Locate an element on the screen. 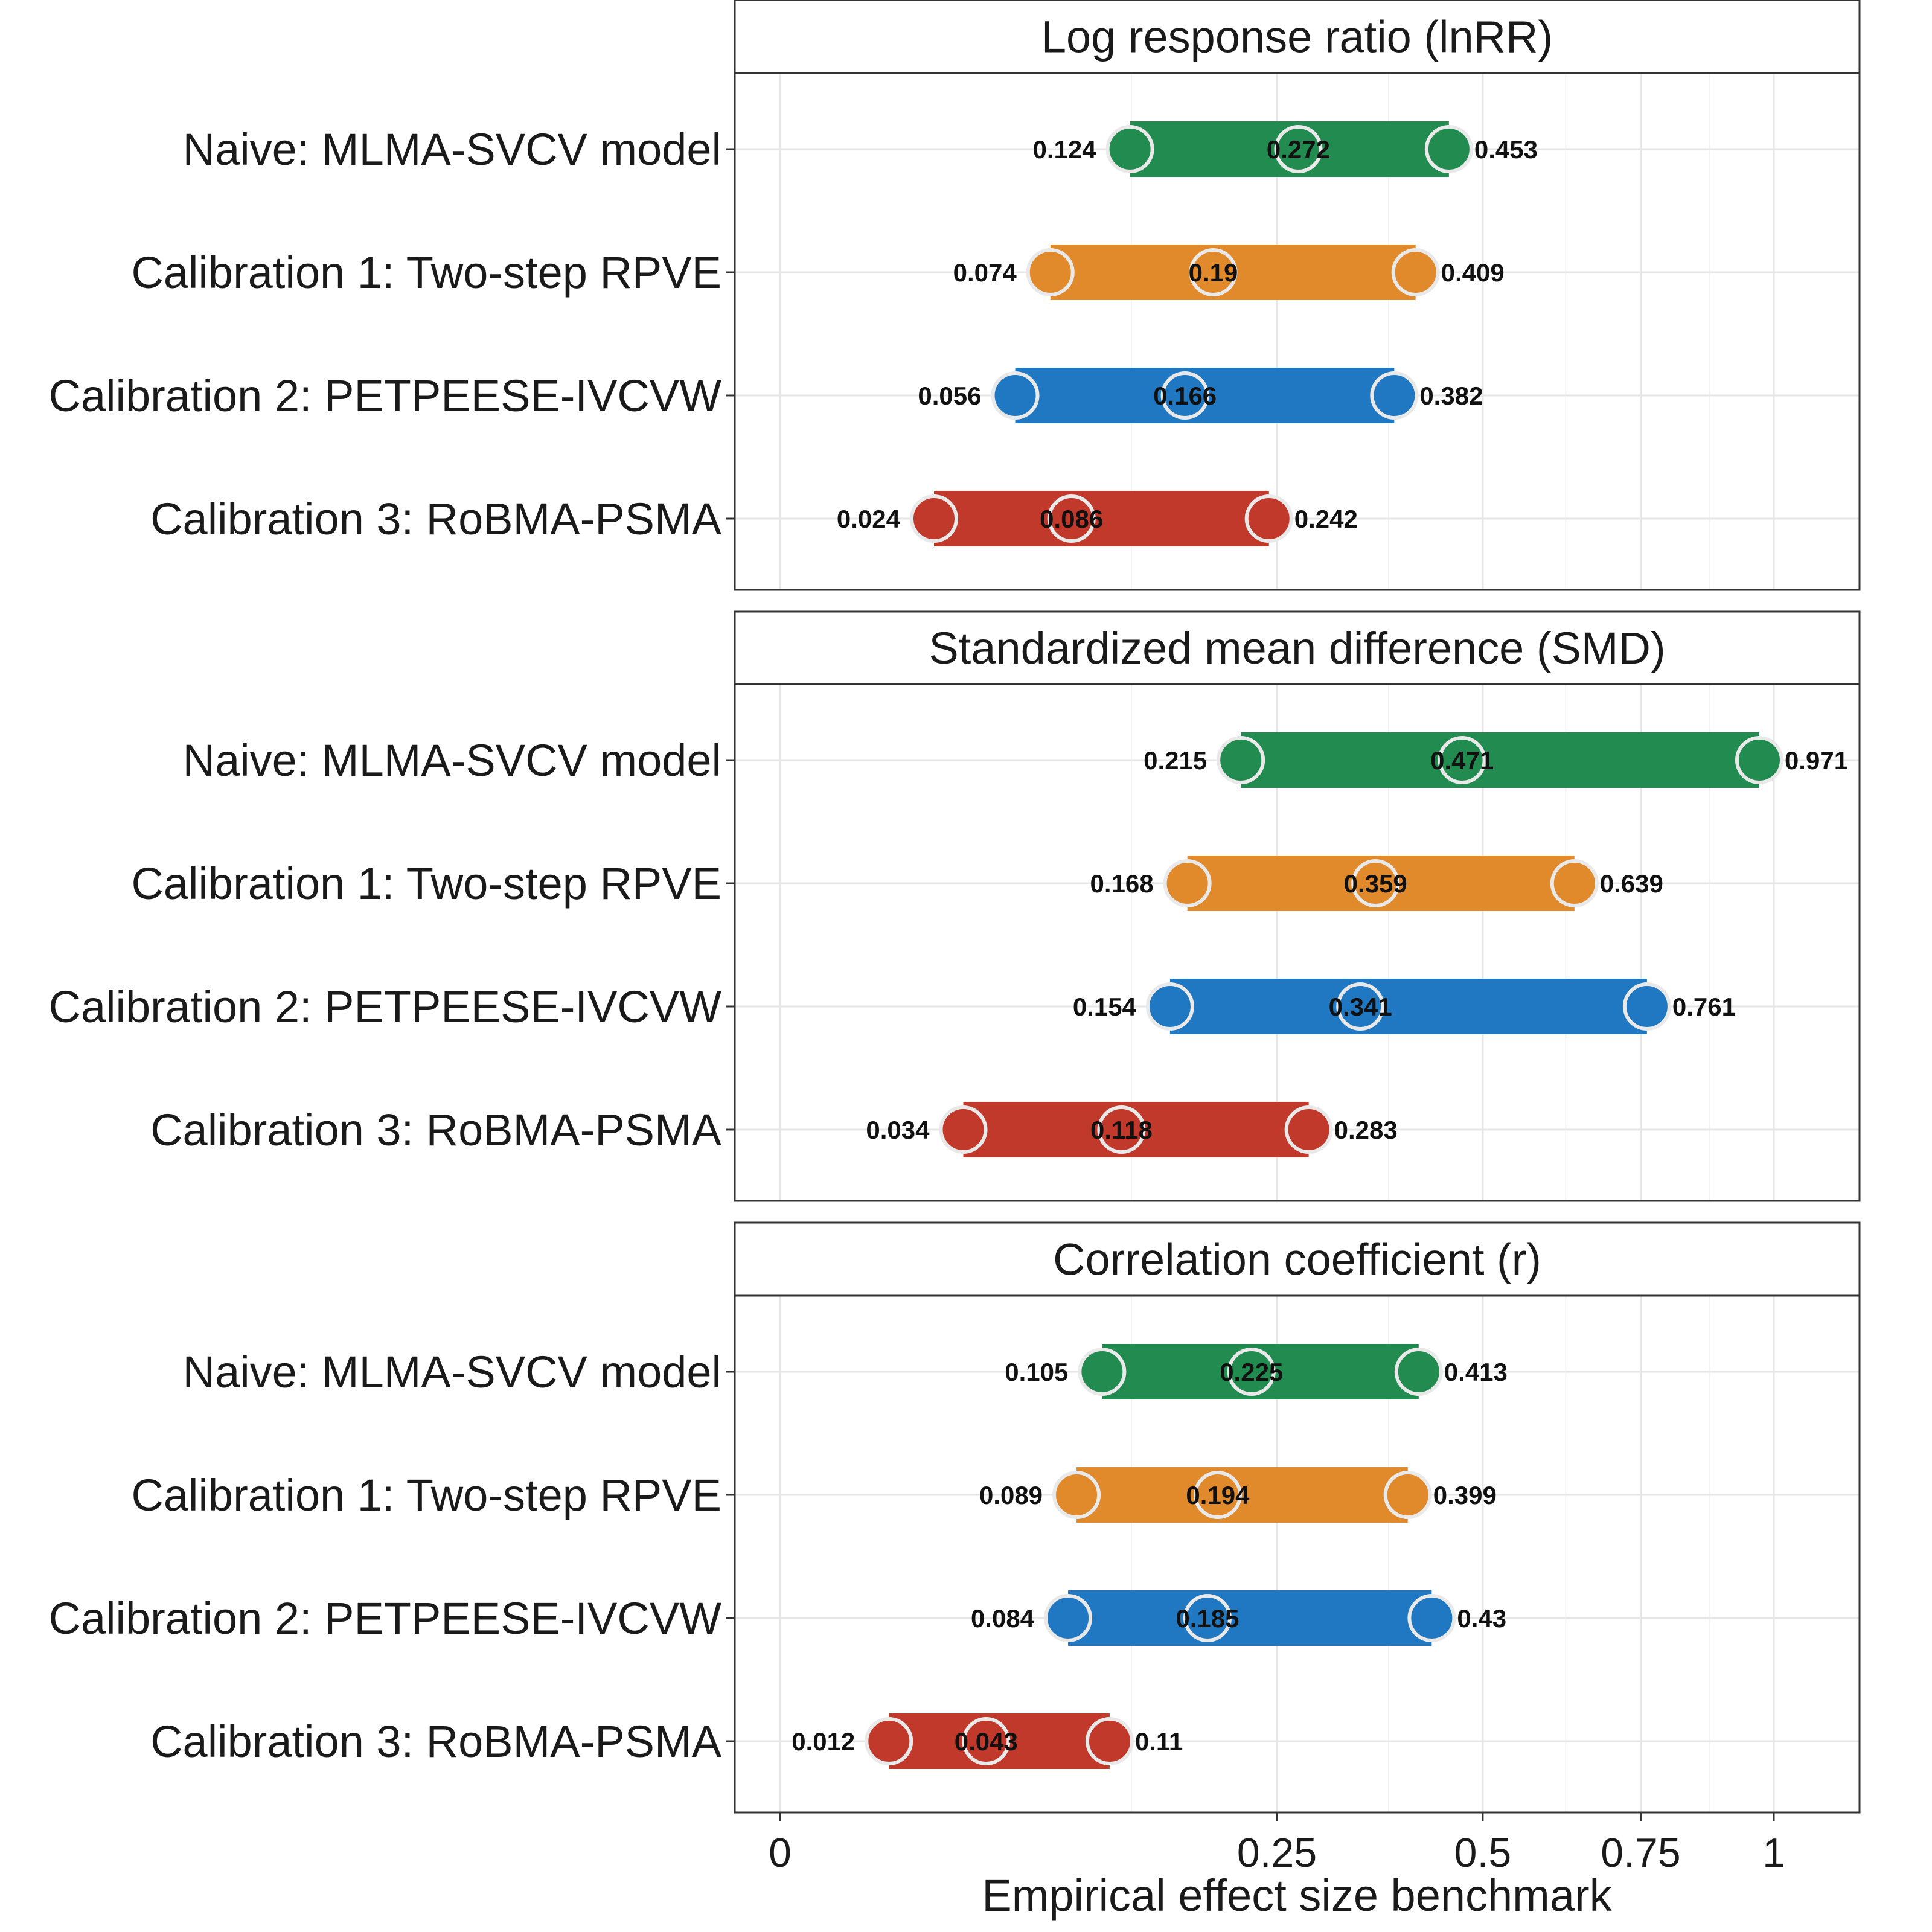 The width and height of the screenshot is (1932, 1932). category-label: Calibration 2: PETPEESE-IVCVW is located at coordinates (386, 396).